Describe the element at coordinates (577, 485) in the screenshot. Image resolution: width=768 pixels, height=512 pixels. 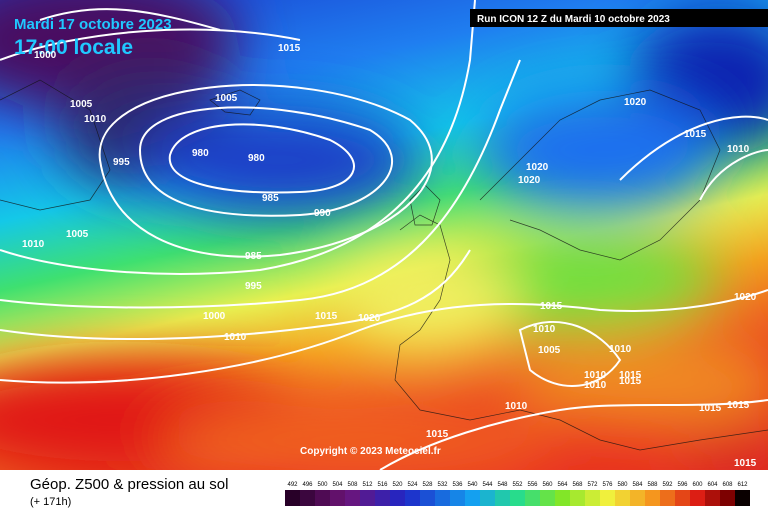
I see `scale-label: 568` at that location.